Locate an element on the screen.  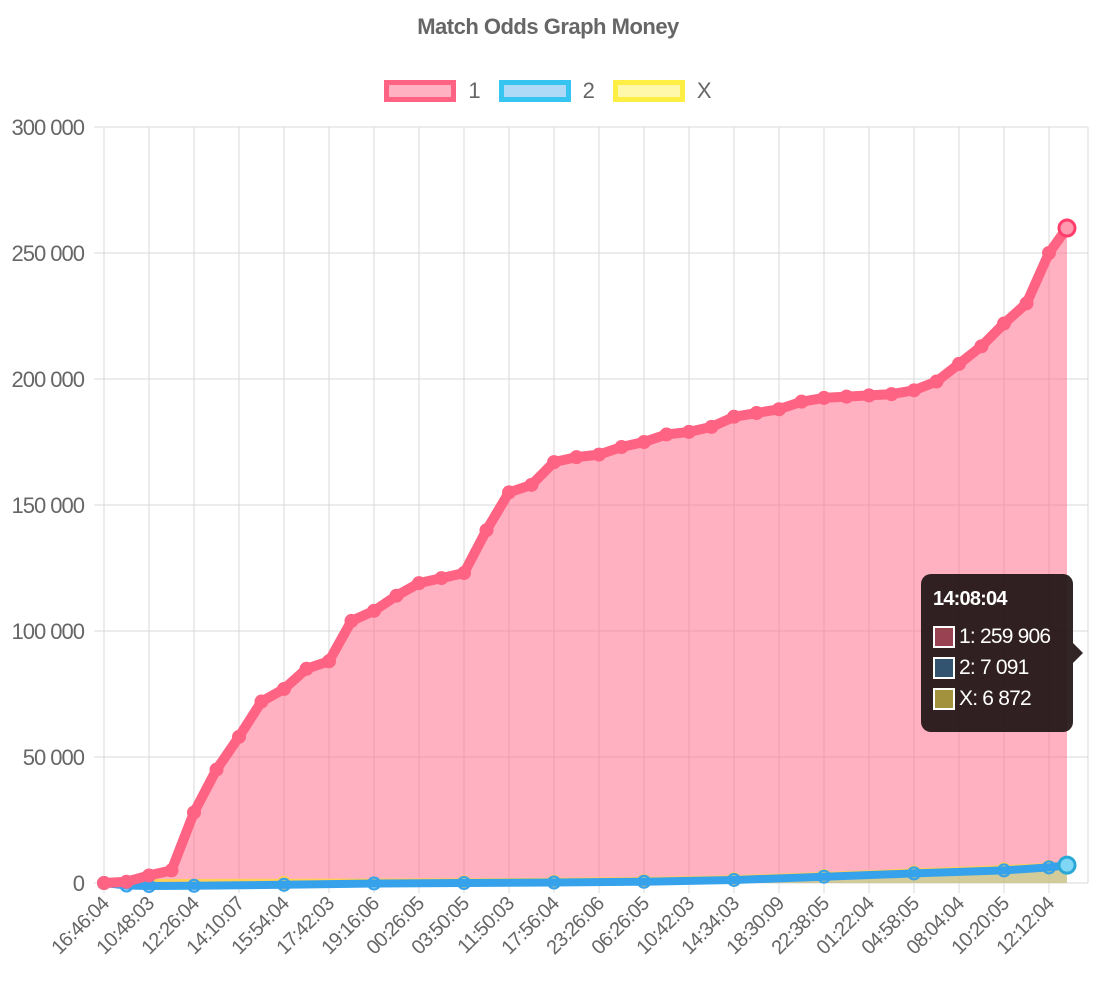
legend-item-x: X is located at coordinates (662, 91).